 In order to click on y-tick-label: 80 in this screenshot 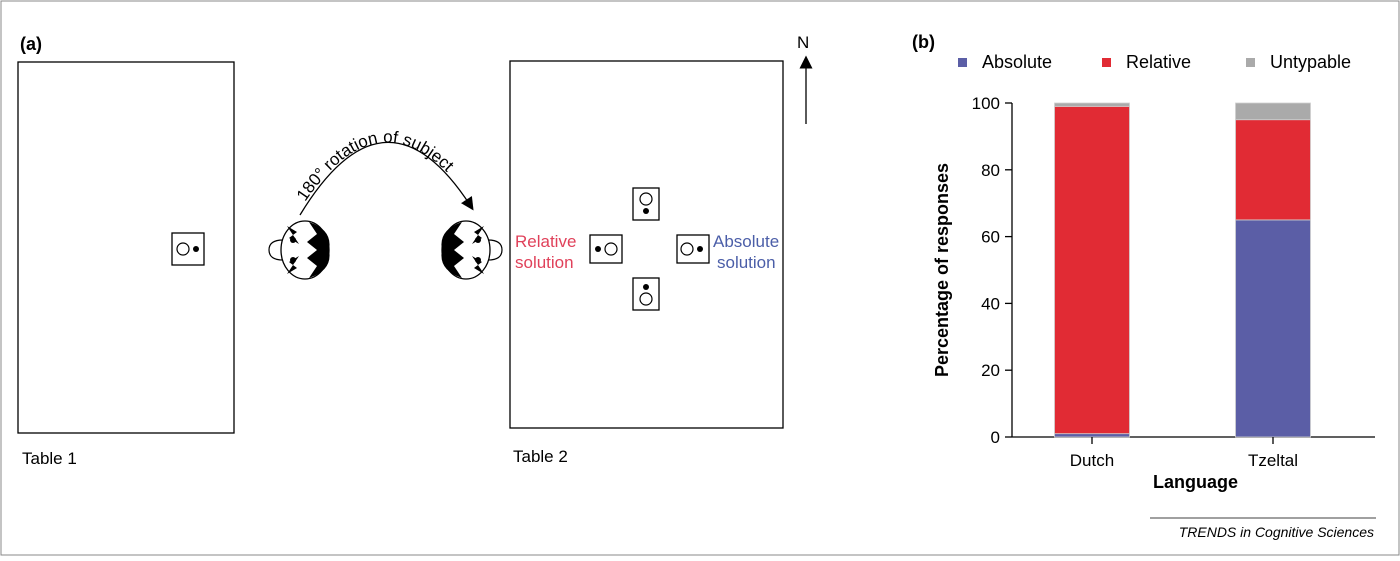, I will do `click(990, 170)`.